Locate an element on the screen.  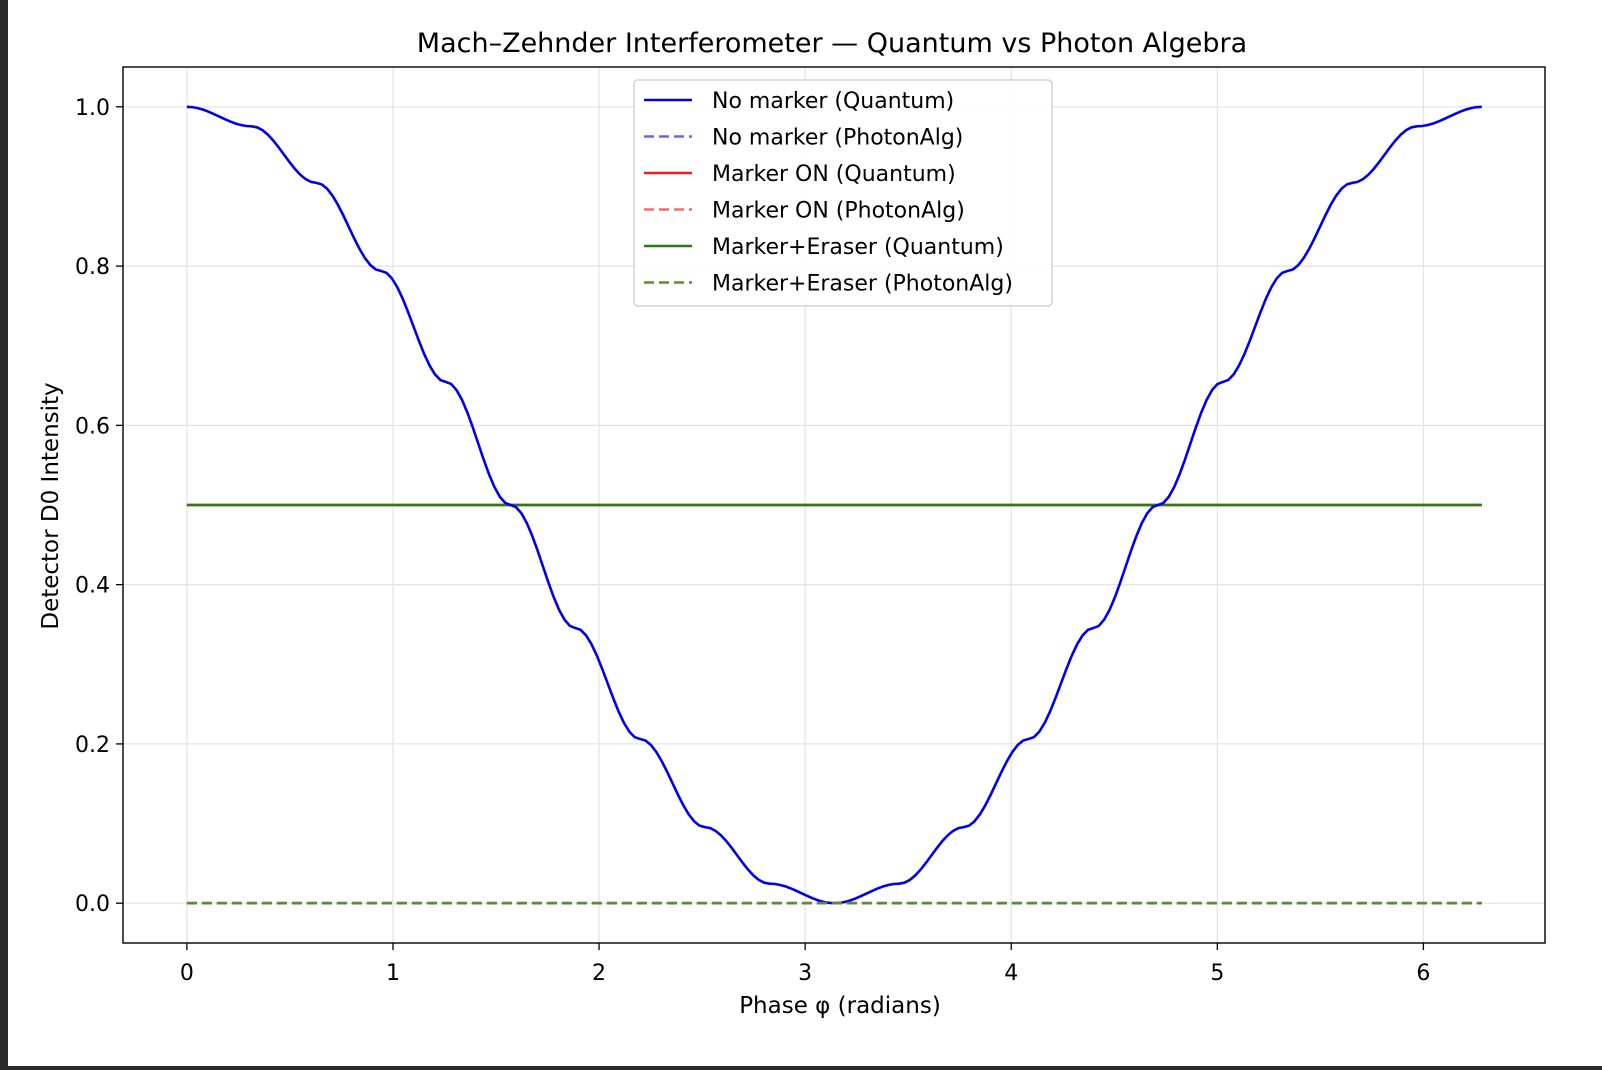
x-tick-label: 1 is located at coordinates (393, 973).